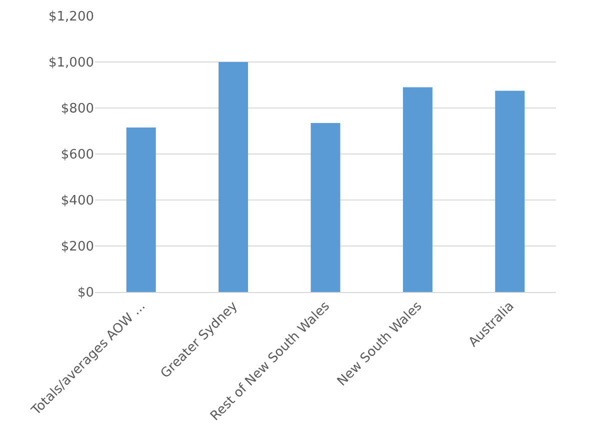  What do you see at coordinates (85, 293) in the screenshot?
I see `y-tick-label: $0` at bounding box center [85, 293].